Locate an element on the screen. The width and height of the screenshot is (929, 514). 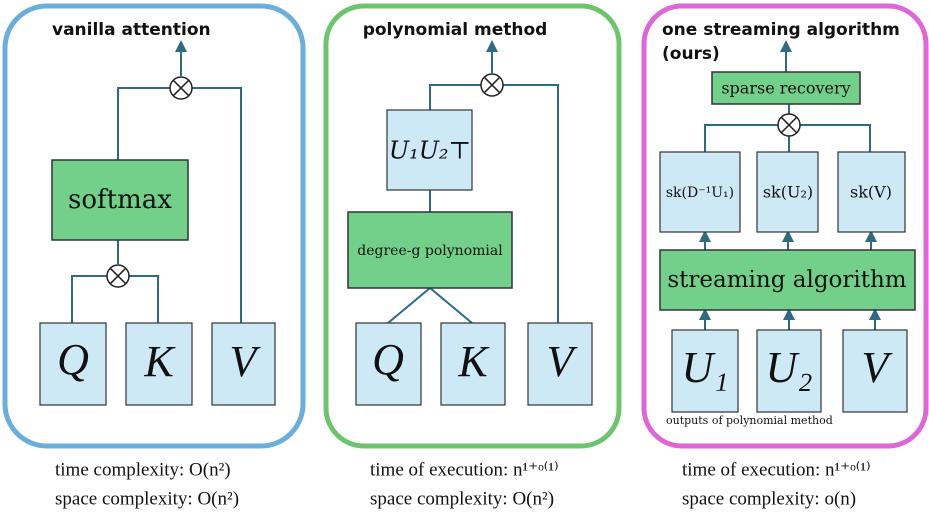
node-label: sk(D⁻¹U₁) is located at coordinates (700, 193).